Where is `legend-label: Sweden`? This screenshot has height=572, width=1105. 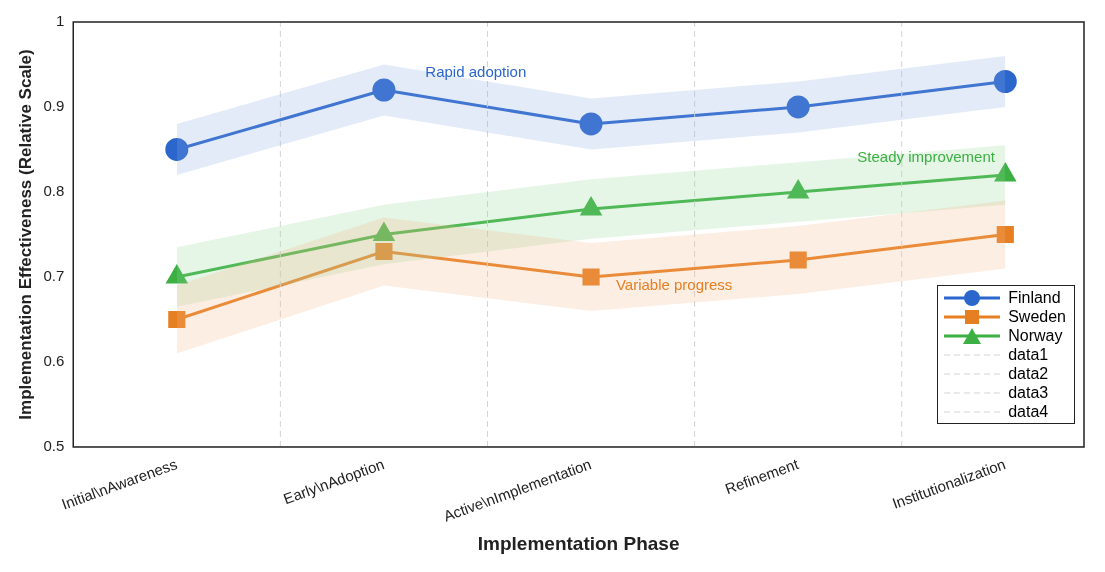 legend-label: Sweden is located at coordinates (1037, 316).